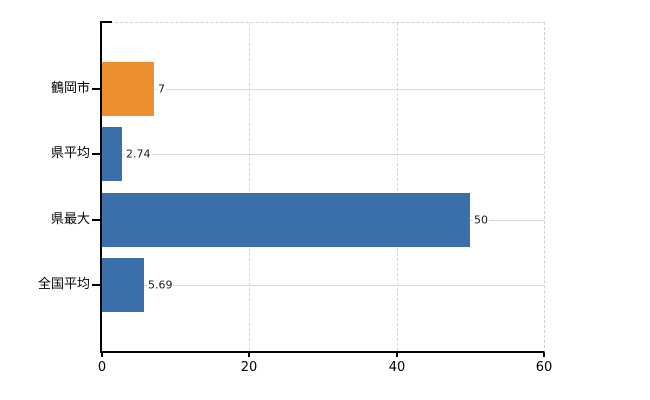 The image size is (650, 400). I want to click on x-axis-tick-label: 60, so click(544, 367).